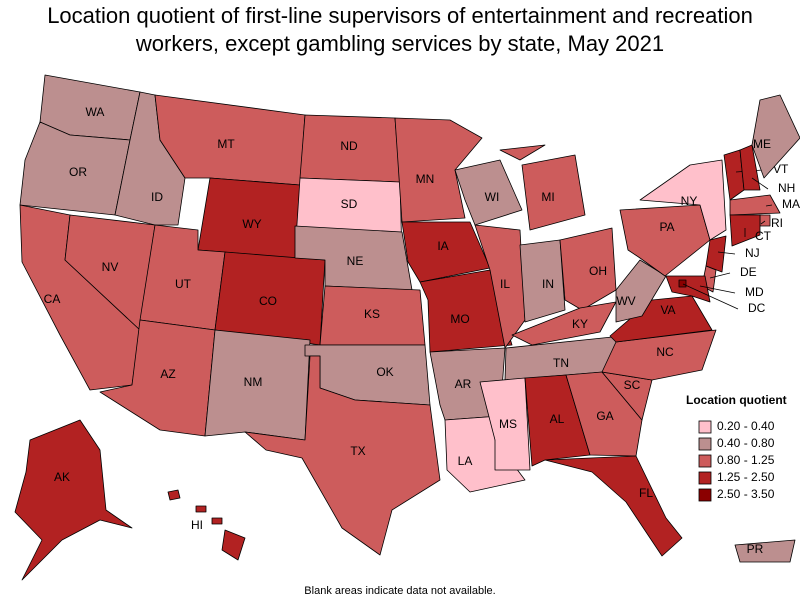  What do you see at coordinates (78, 172) in the screenshot?
I see `state-label: OR` at bounding box center [78, 172].